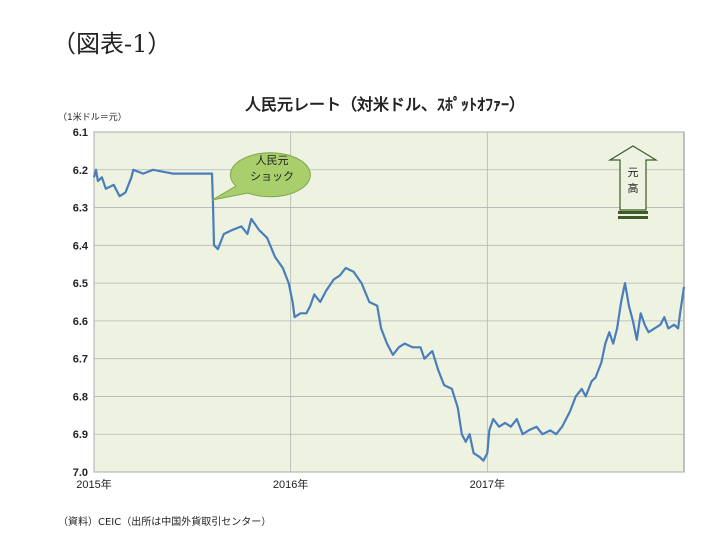  What do you see at coordinates (80, 322) in the screenshot?
I see `y-tick-label: 6.6` at bounding box center [80, 322].